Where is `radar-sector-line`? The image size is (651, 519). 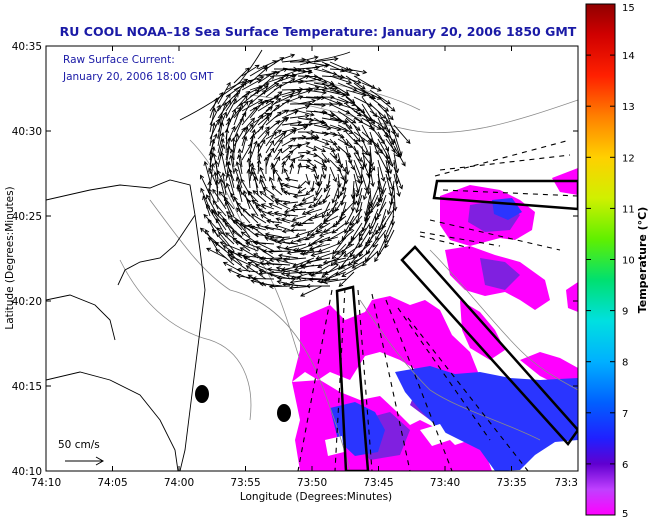 radar-sector-line is located at coordinates (502, 158).